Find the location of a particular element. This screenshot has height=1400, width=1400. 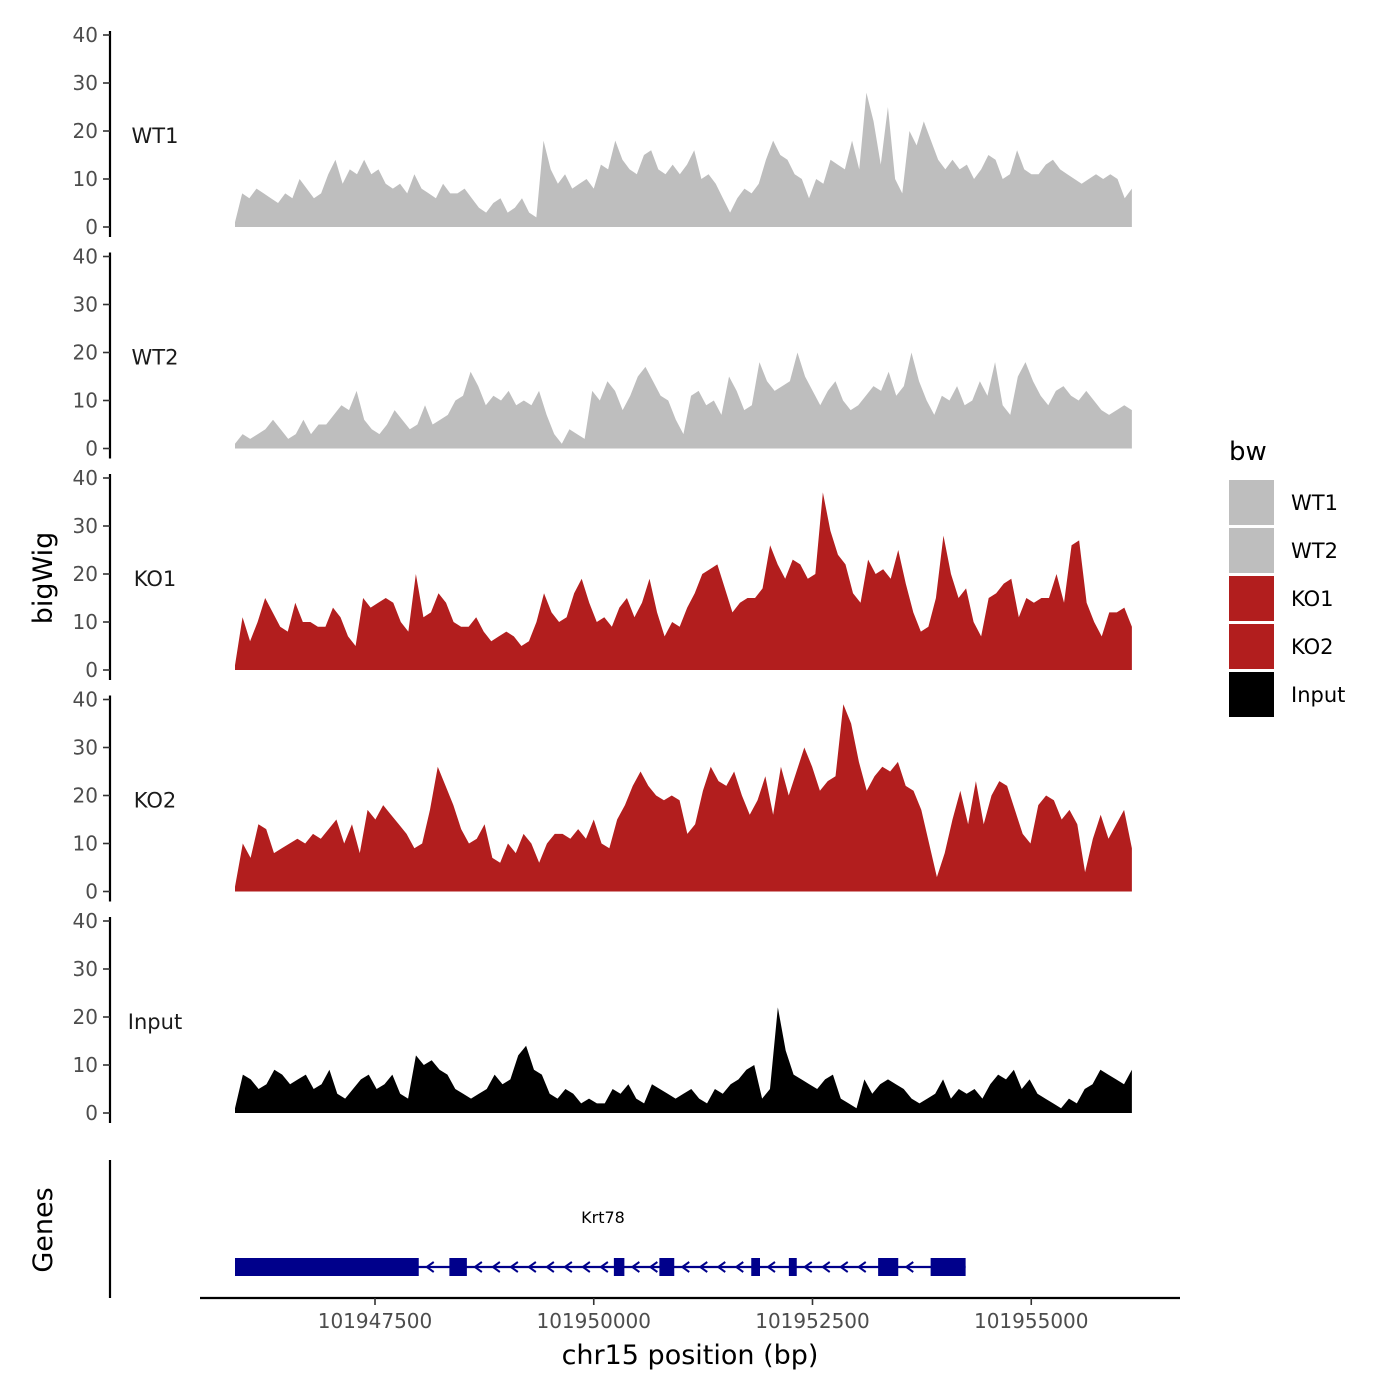

gene-krt78: Krt78 is located at coordinates (600, 1242).